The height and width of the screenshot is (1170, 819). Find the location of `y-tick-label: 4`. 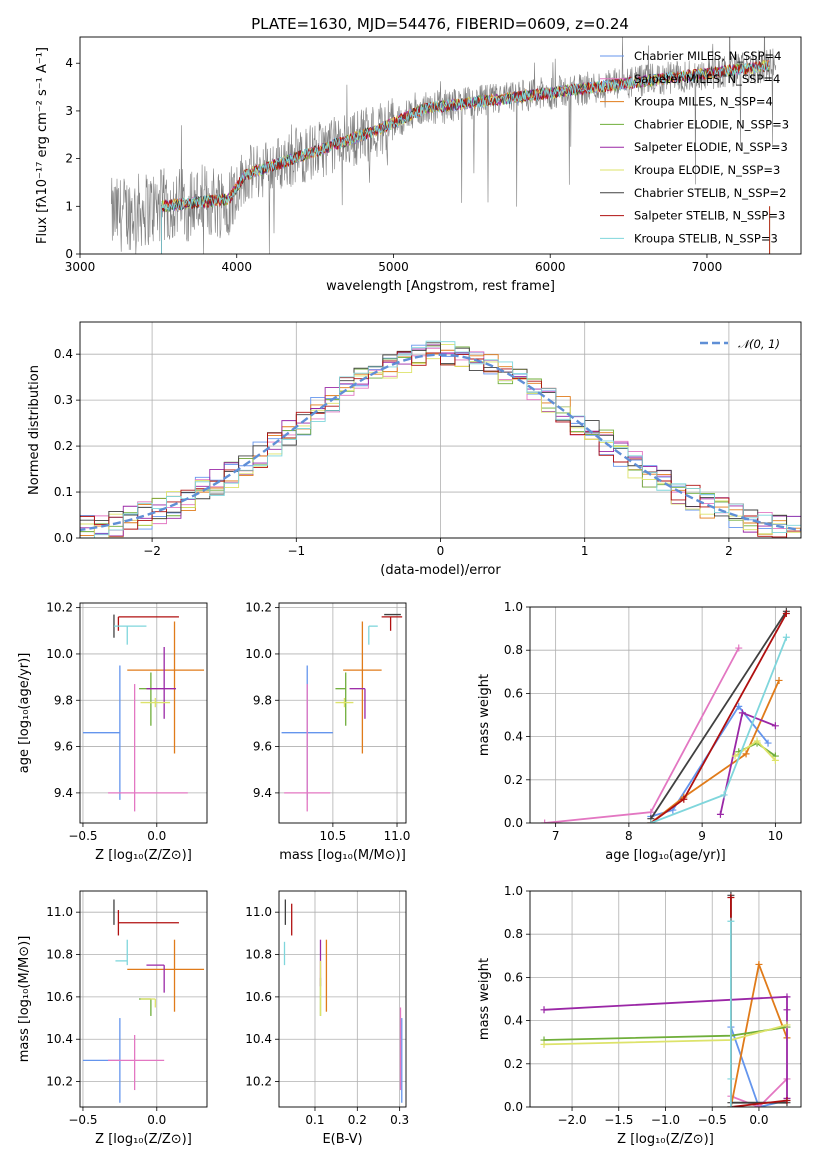

y-tick-label: 4 is located at coordinates (69, 63).